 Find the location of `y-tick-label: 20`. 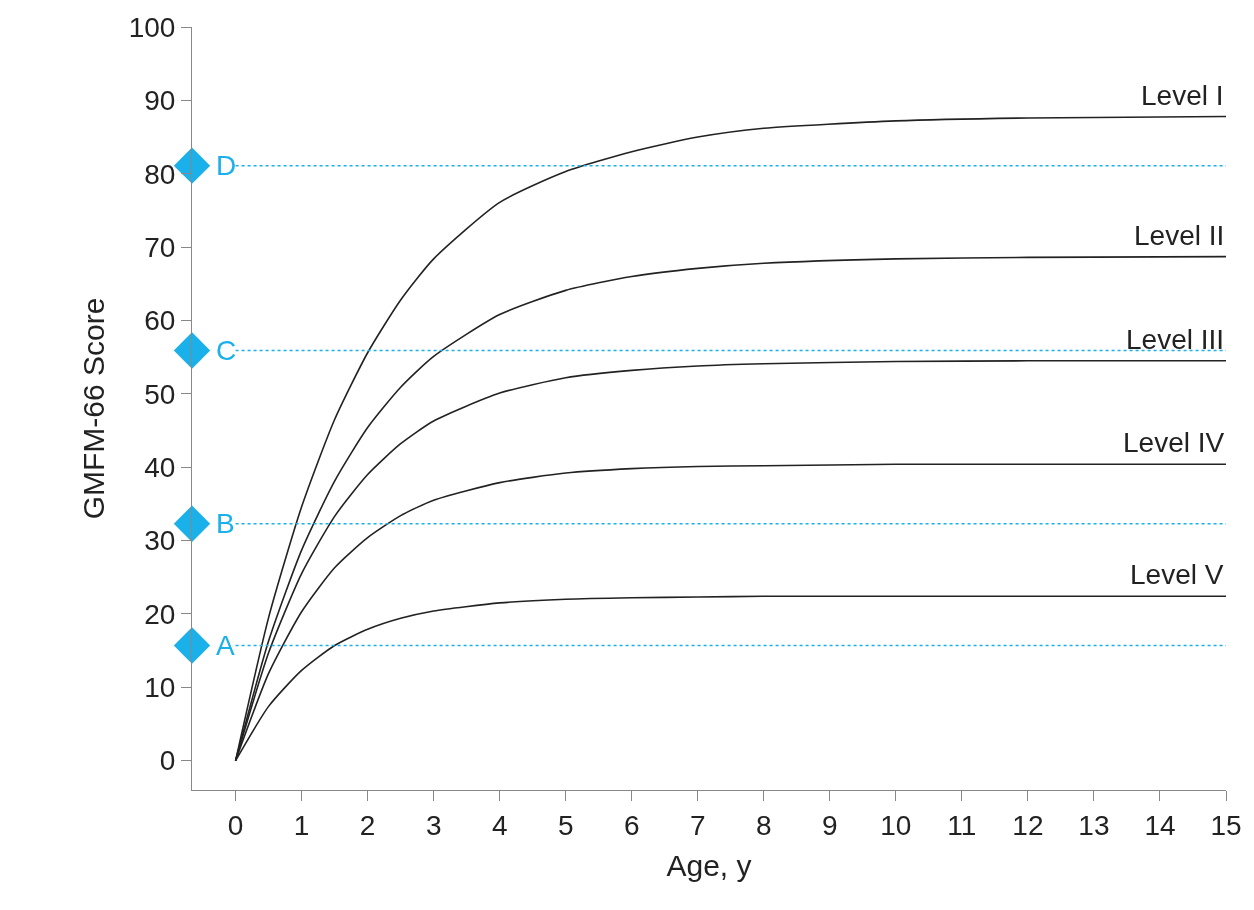

y-tick-label: 20 is located at coordinates (160, 614).